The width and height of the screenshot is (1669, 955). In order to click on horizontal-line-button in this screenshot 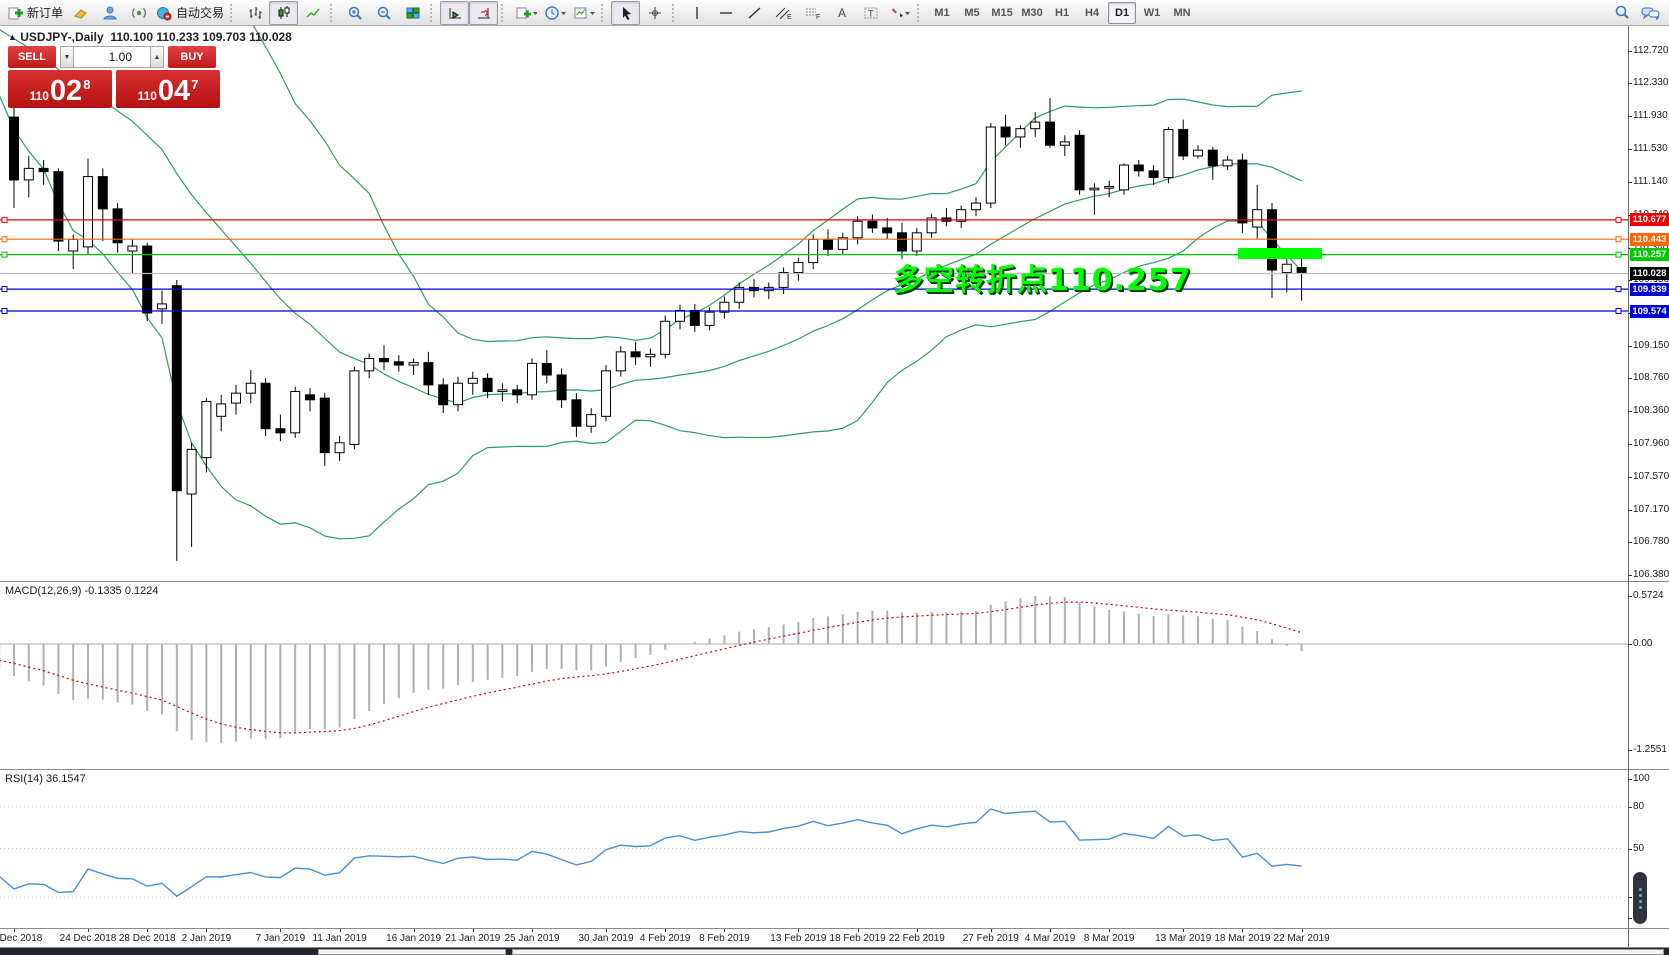, I will do `click(725, 13)`.